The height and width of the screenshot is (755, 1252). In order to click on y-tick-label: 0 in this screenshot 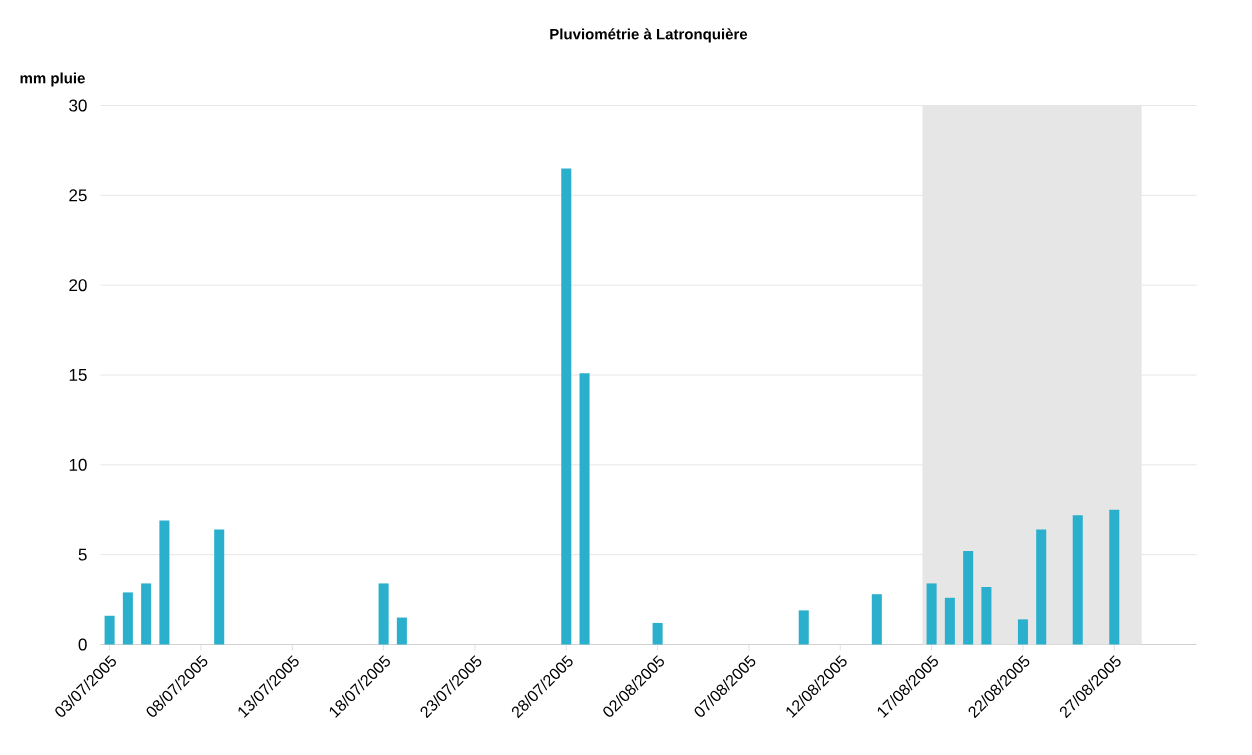, I will do `click(82, 644)`.